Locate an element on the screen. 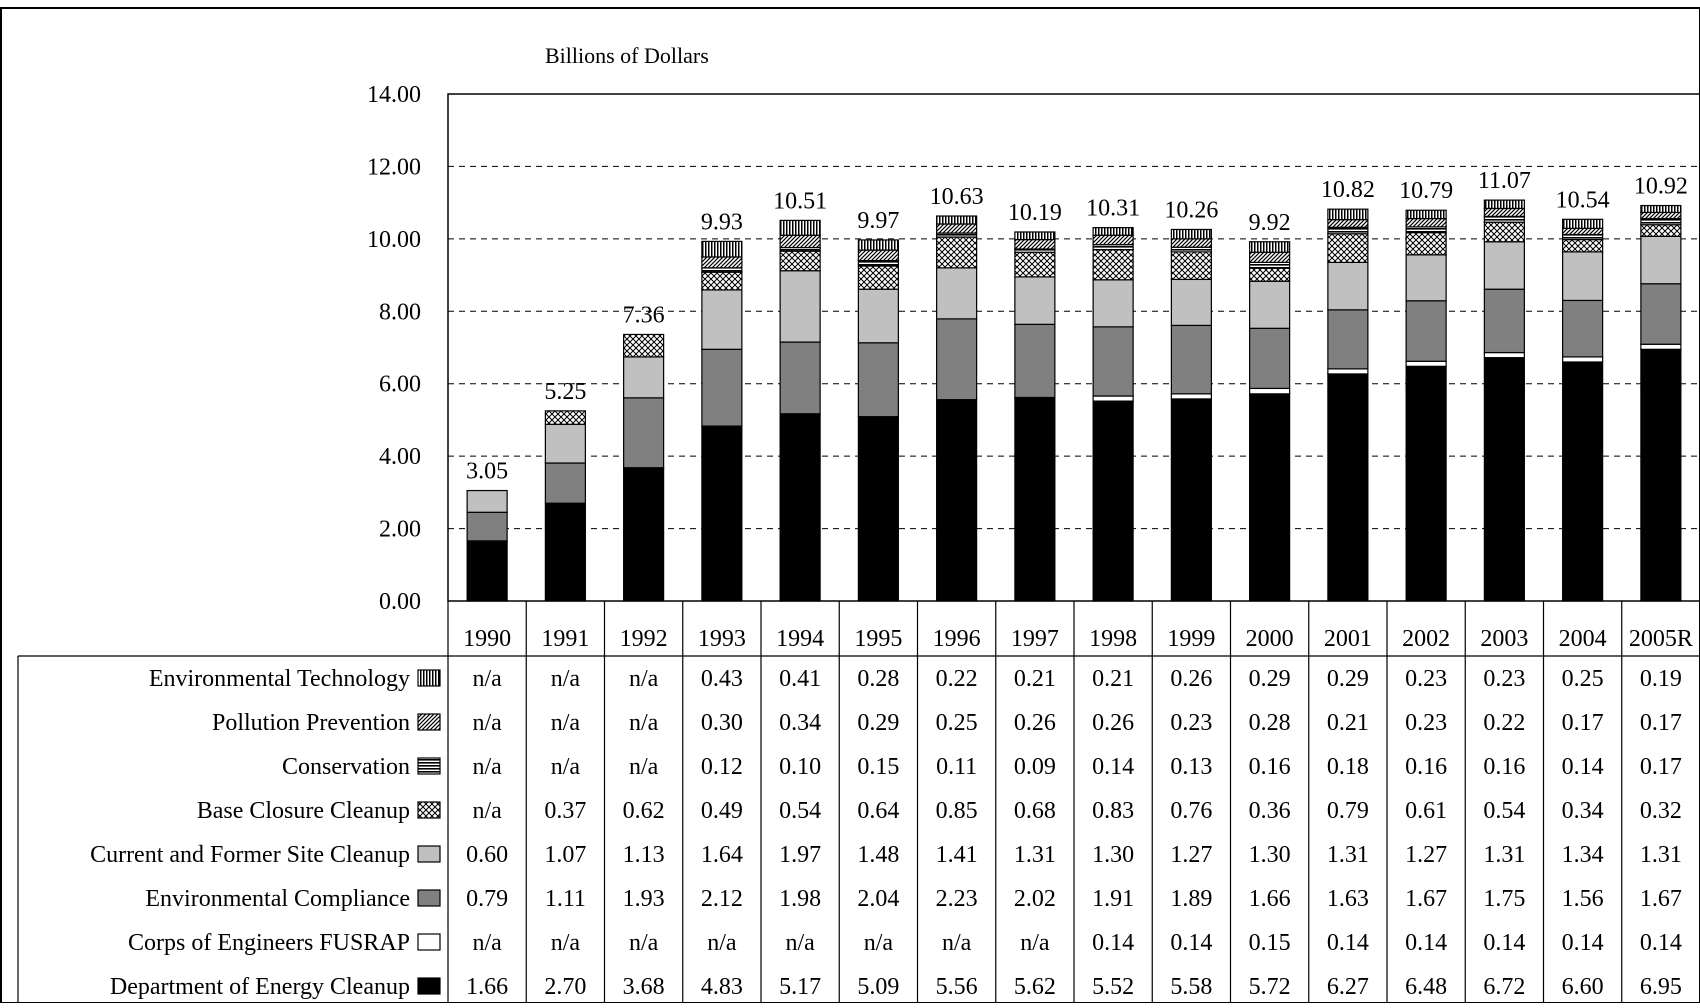 The width and height of the screenshot is (1700, 1008). x-category-label: 1993 is located at coordinates (722, 639).